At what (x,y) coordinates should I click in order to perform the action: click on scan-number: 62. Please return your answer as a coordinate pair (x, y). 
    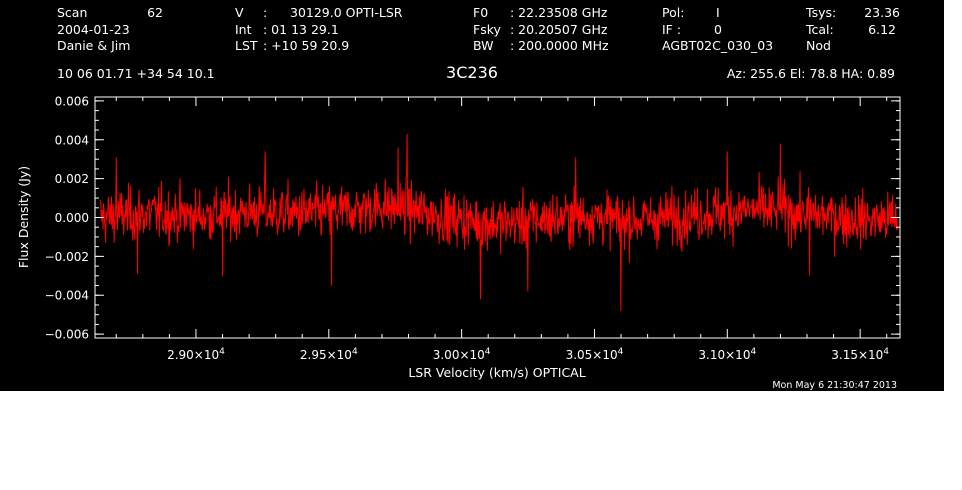
    Looking at the image, I should click on (155, 12).